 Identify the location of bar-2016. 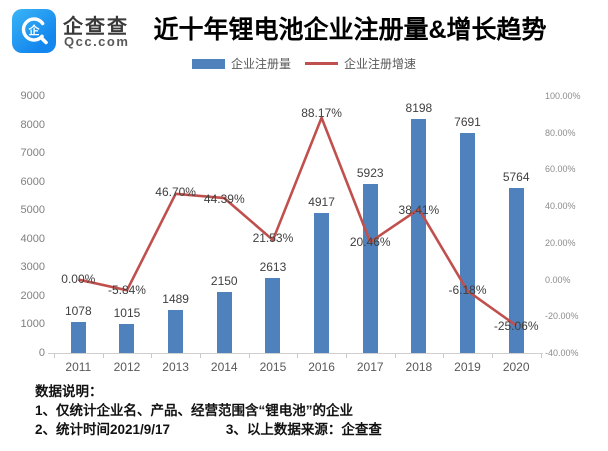
(322, 282).